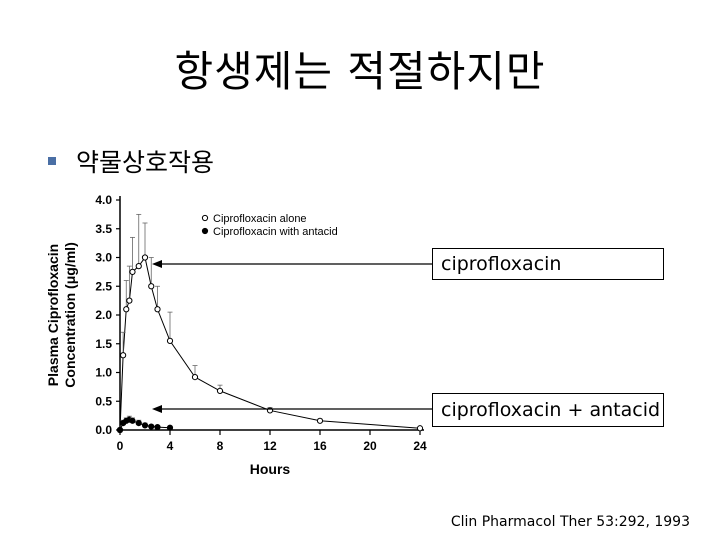 The width and height of the screenshot is (720, 540). I want to click on callout-with-antacid: ciprofloxacin + antacid, so click(548, 410).